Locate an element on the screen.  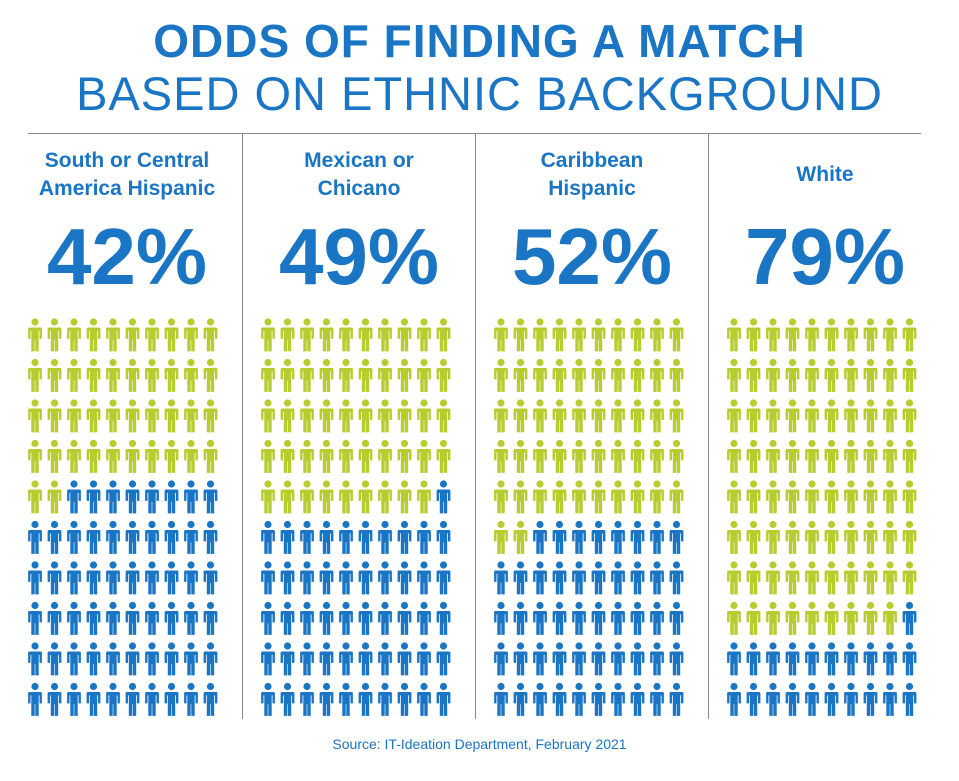
category-label: Mexican or Chicano is located at coordinates (359, 175).